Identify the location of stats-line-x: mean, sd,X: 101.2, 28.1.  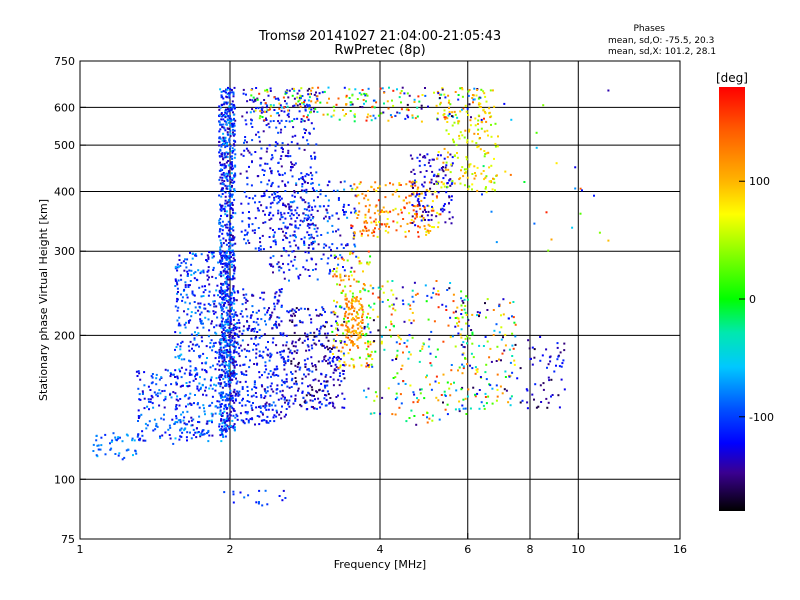
(662, 52).